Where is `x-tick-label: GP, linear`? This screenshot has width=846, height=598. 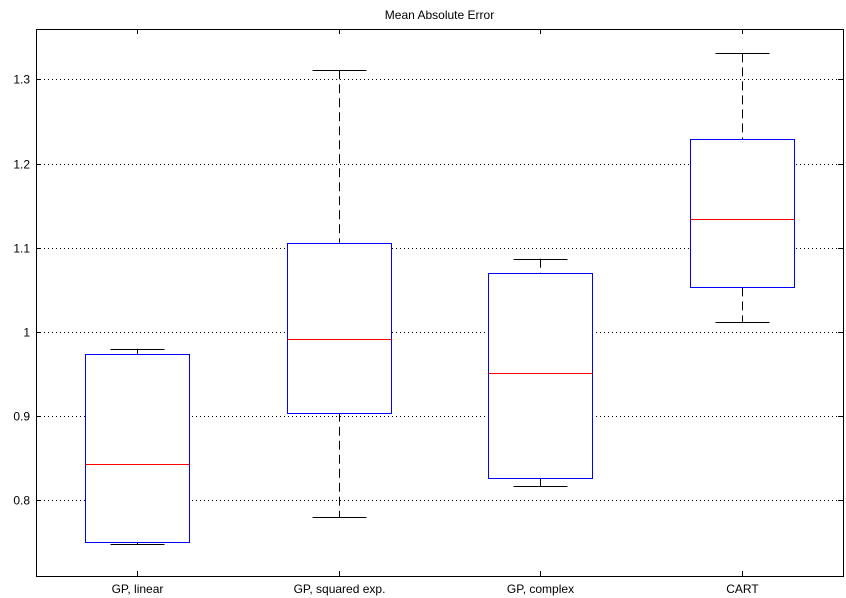
x-tick-label: GP, linear is located at coordinates (138, 589).